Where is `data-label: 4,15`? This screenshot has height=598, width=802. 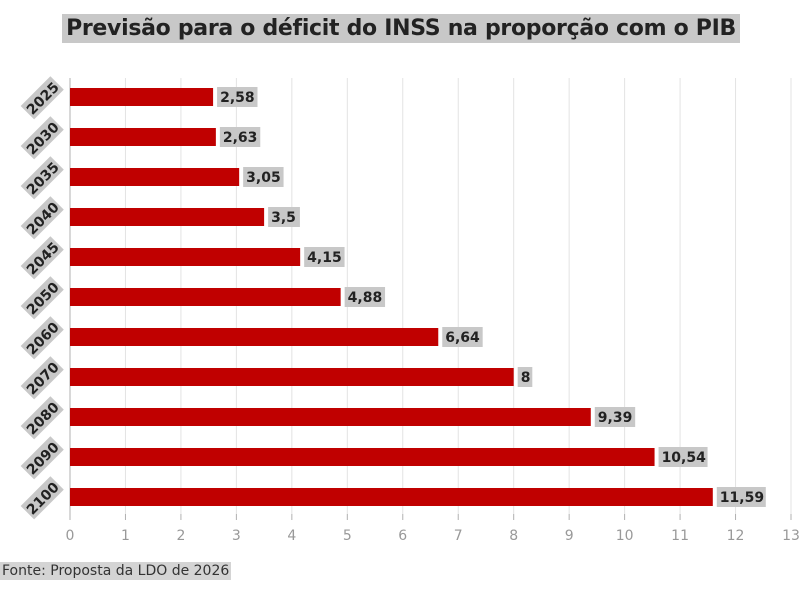 data-label: 4,15 is located at coordinates (324, 258).